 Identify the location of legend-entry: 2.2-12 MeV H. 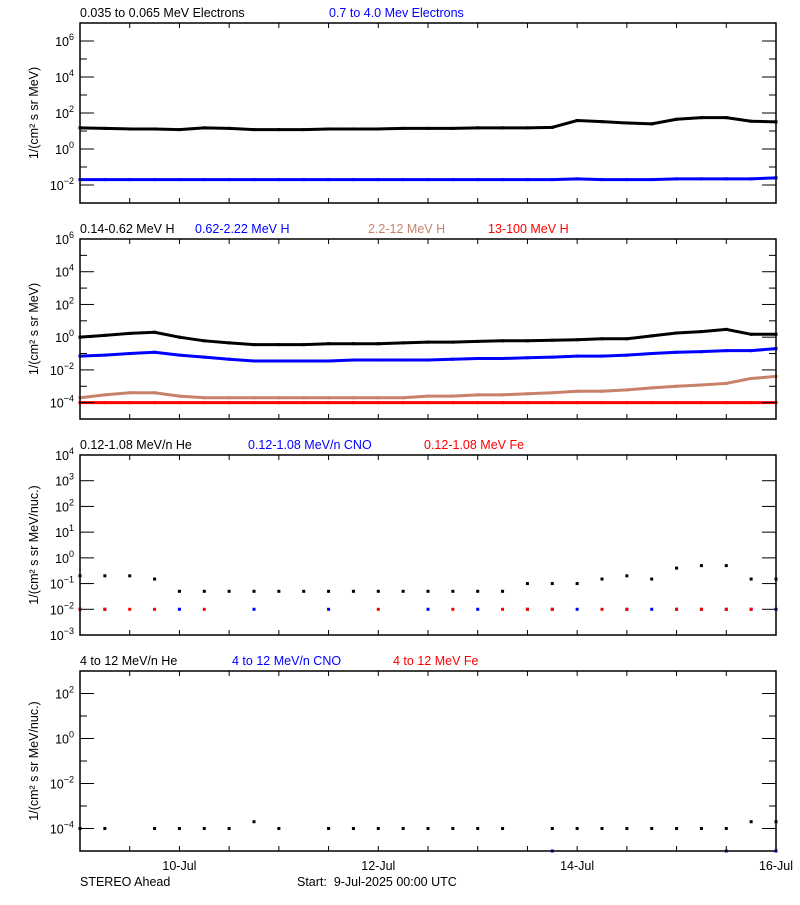
(406, 229).